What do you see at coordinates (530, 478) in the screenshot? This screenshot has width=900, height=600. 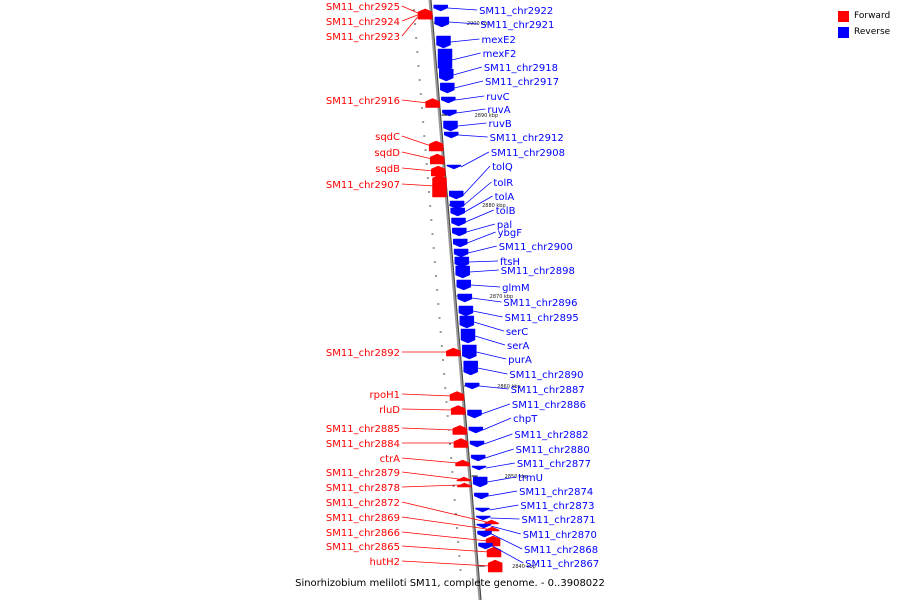 I see `reverse-gene-label: trmU` at bounding box center [530, 478].